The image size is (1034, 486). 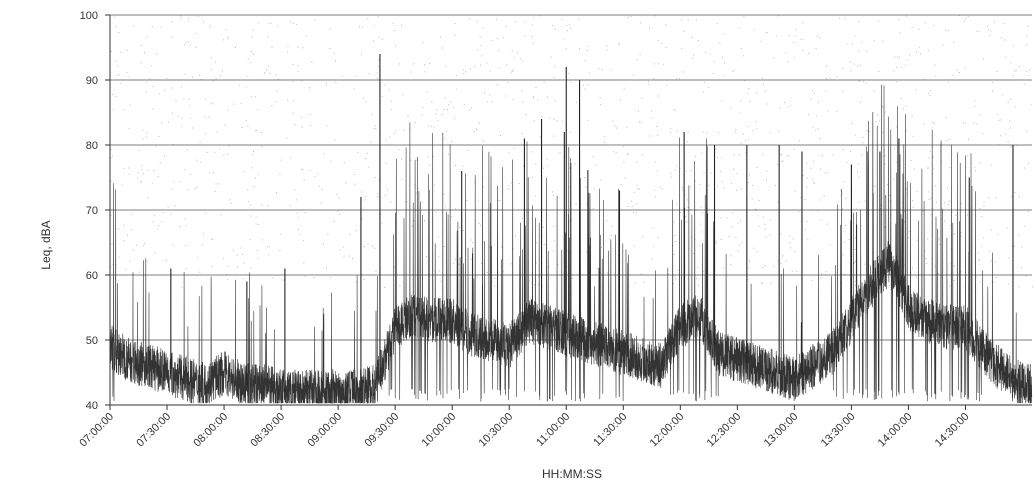 I want to click on y-tick-label: 70, so click(x=92, y=211).